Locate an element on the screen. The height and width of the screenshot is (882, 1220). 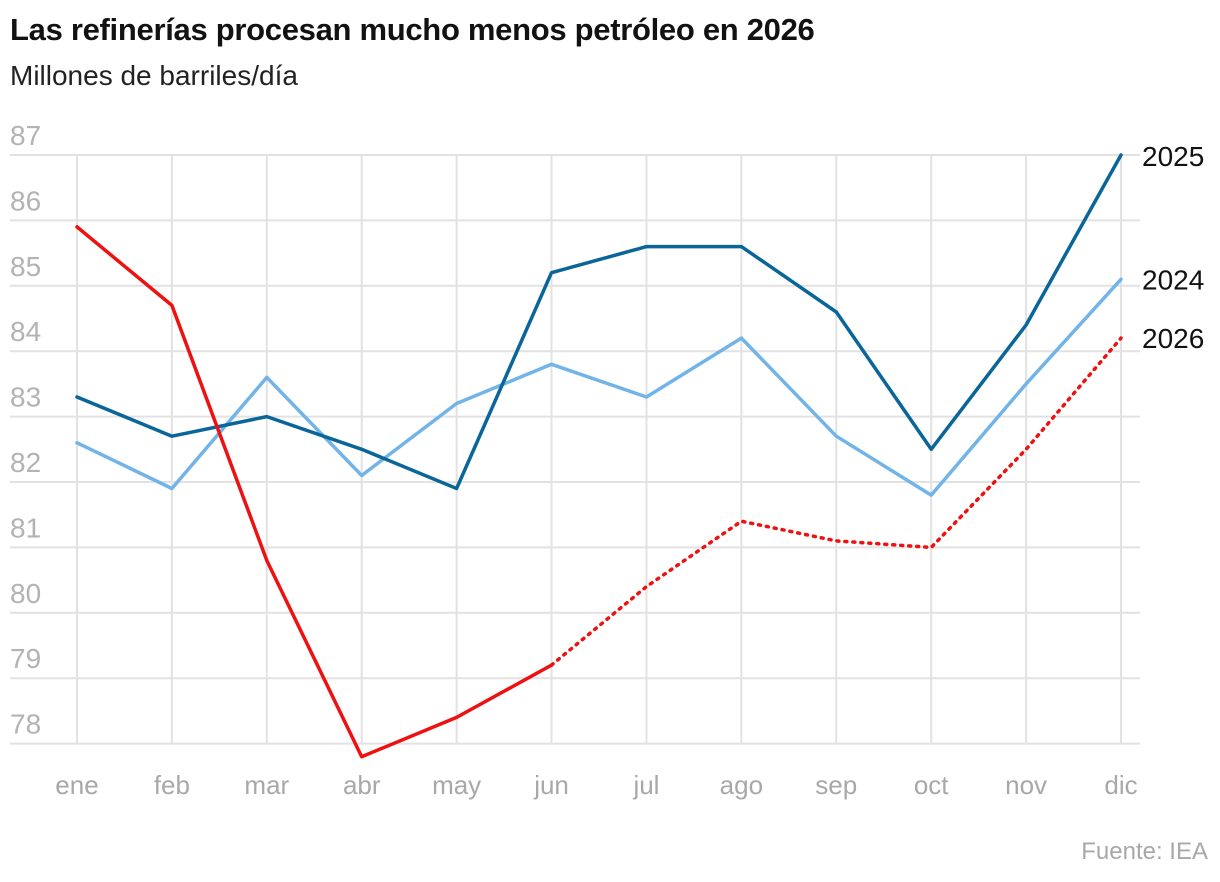
source-note: Fuente: IEA is located at coordinates (1144, 851).